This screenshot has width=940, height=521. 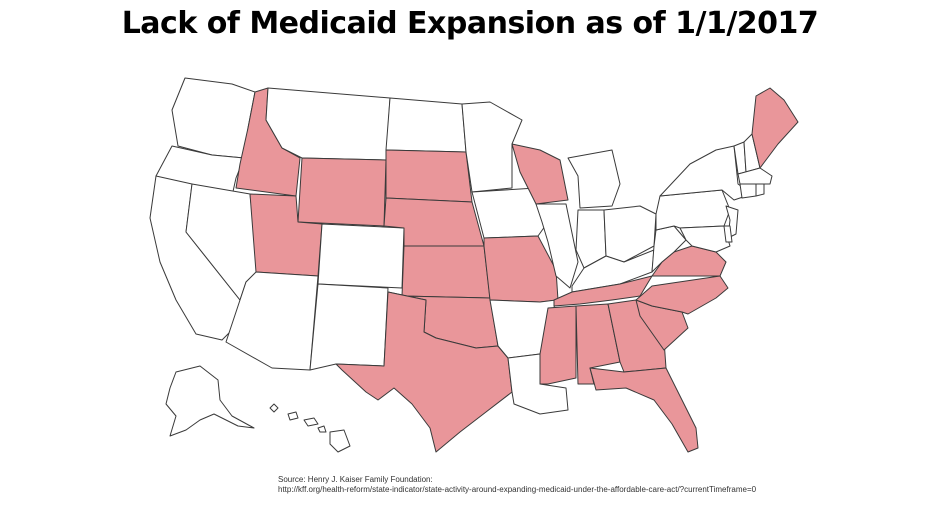 What do you see at coordinates (755, 176) in the screenshot?
I see `state-MA` at bounding box center [755, 176].